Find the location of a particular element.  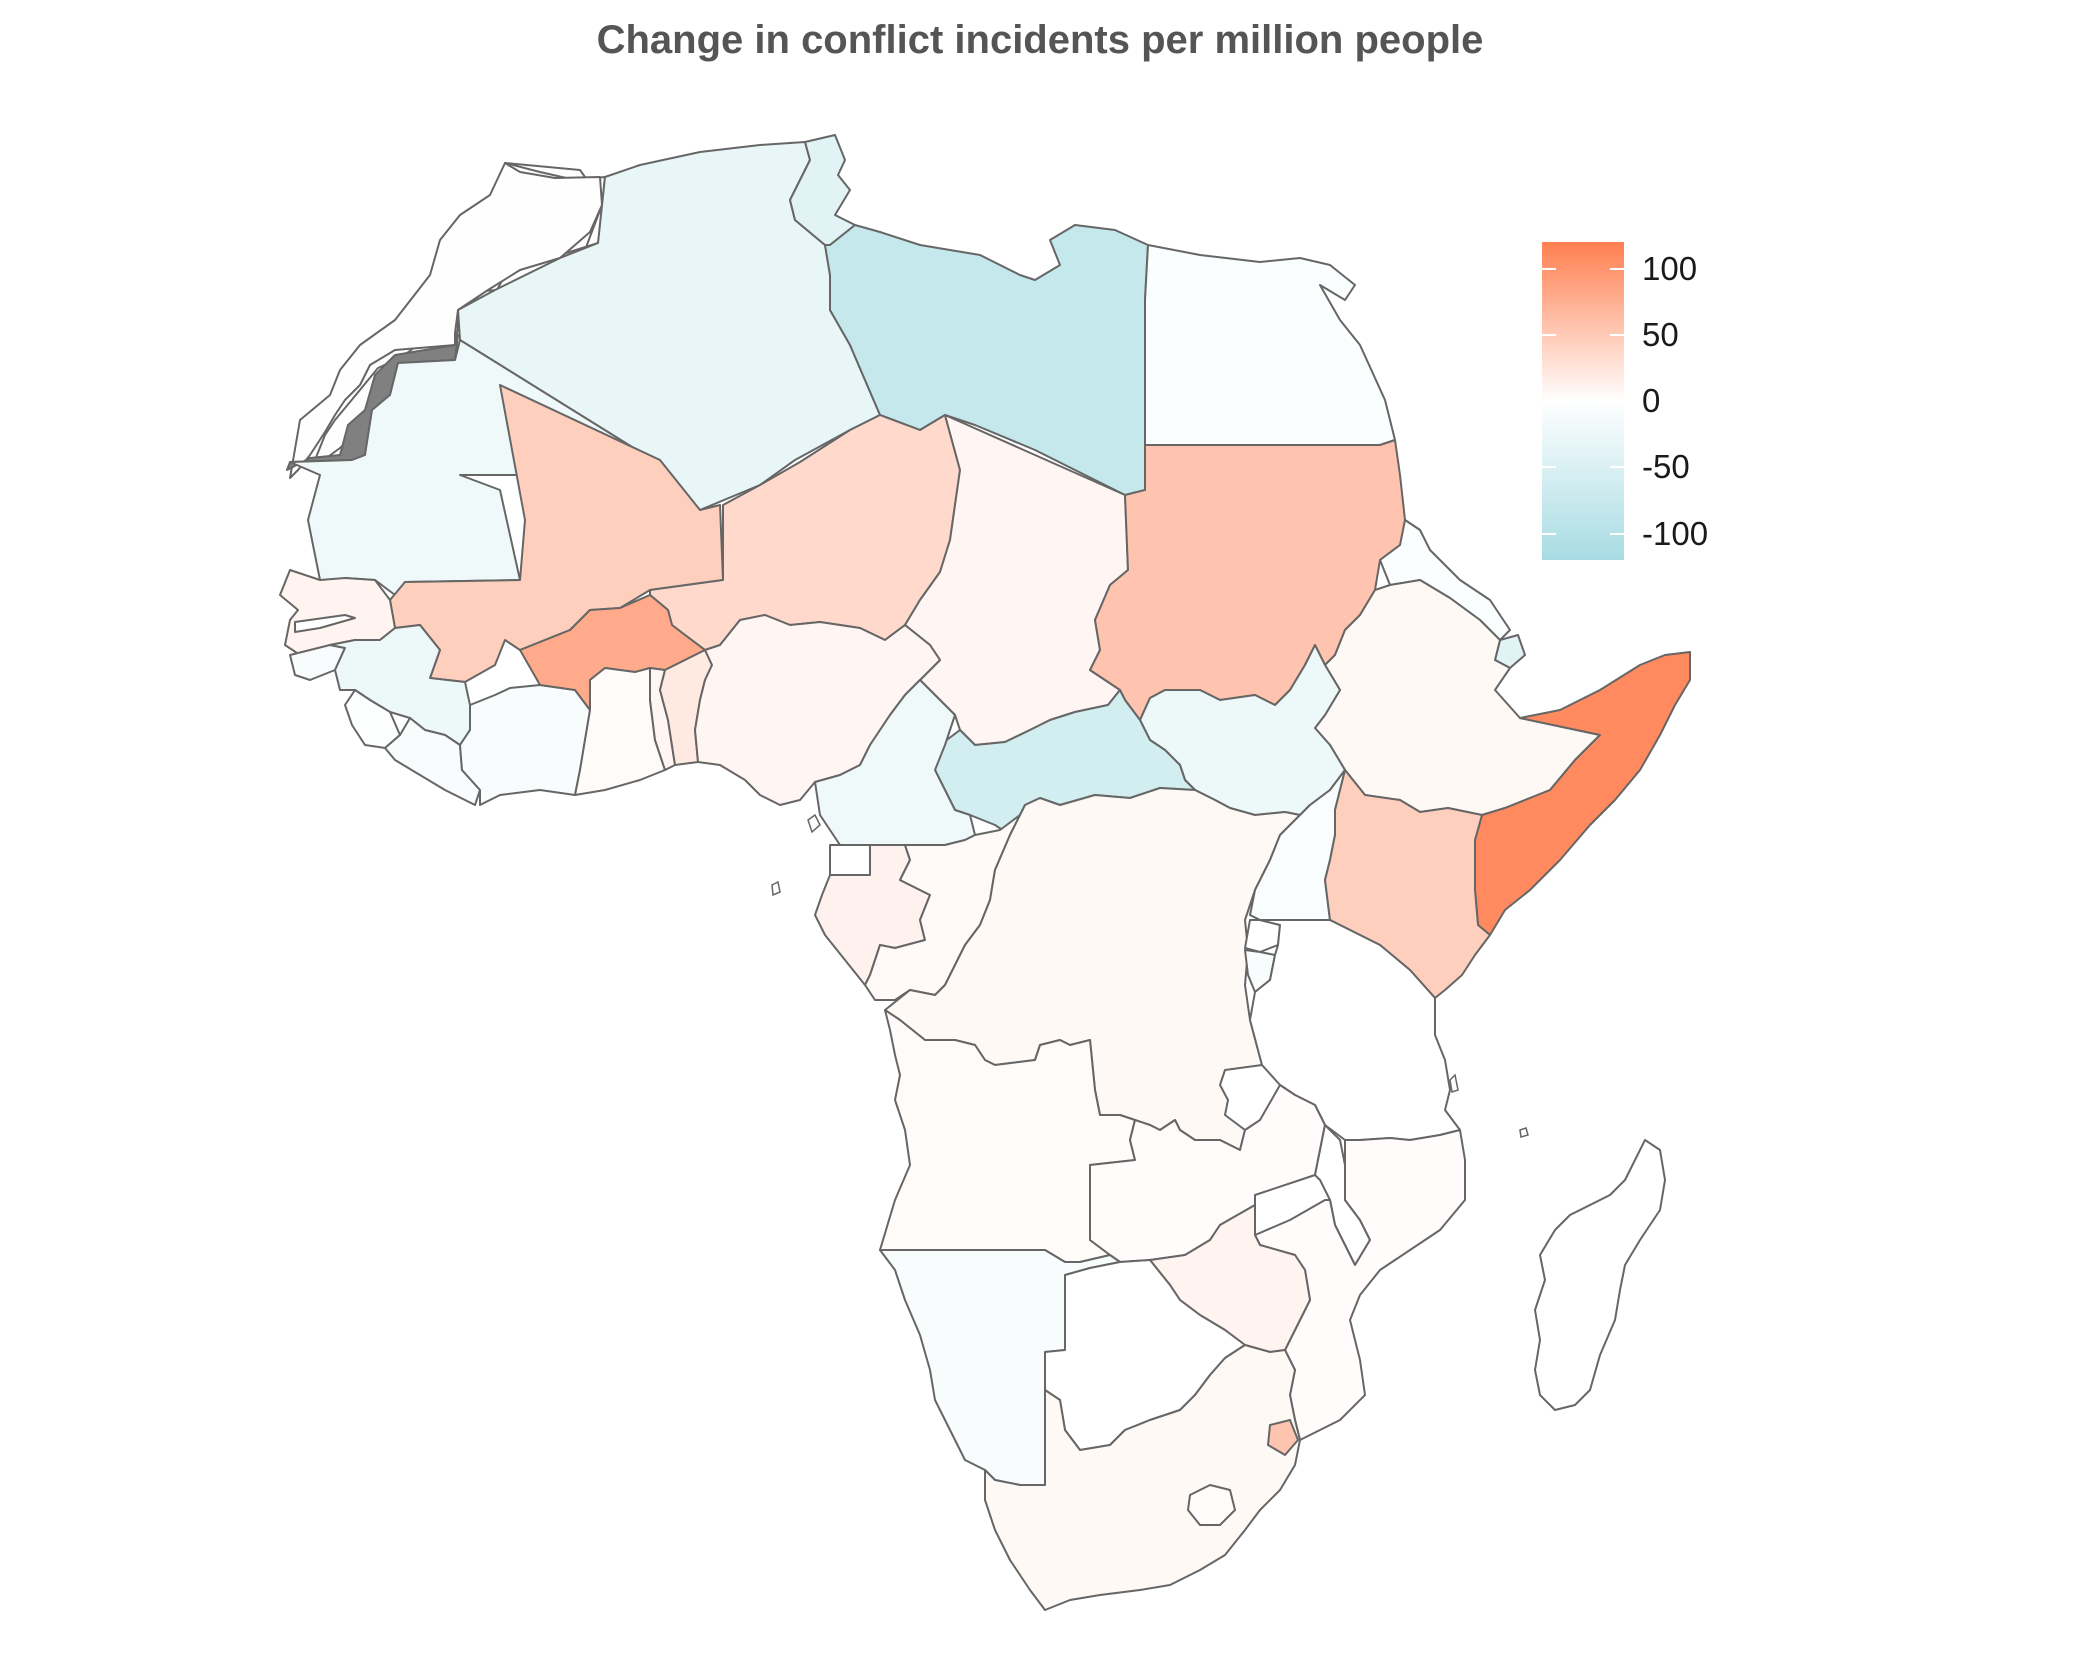

island-sao-tome is located at coordinates (776, 888).